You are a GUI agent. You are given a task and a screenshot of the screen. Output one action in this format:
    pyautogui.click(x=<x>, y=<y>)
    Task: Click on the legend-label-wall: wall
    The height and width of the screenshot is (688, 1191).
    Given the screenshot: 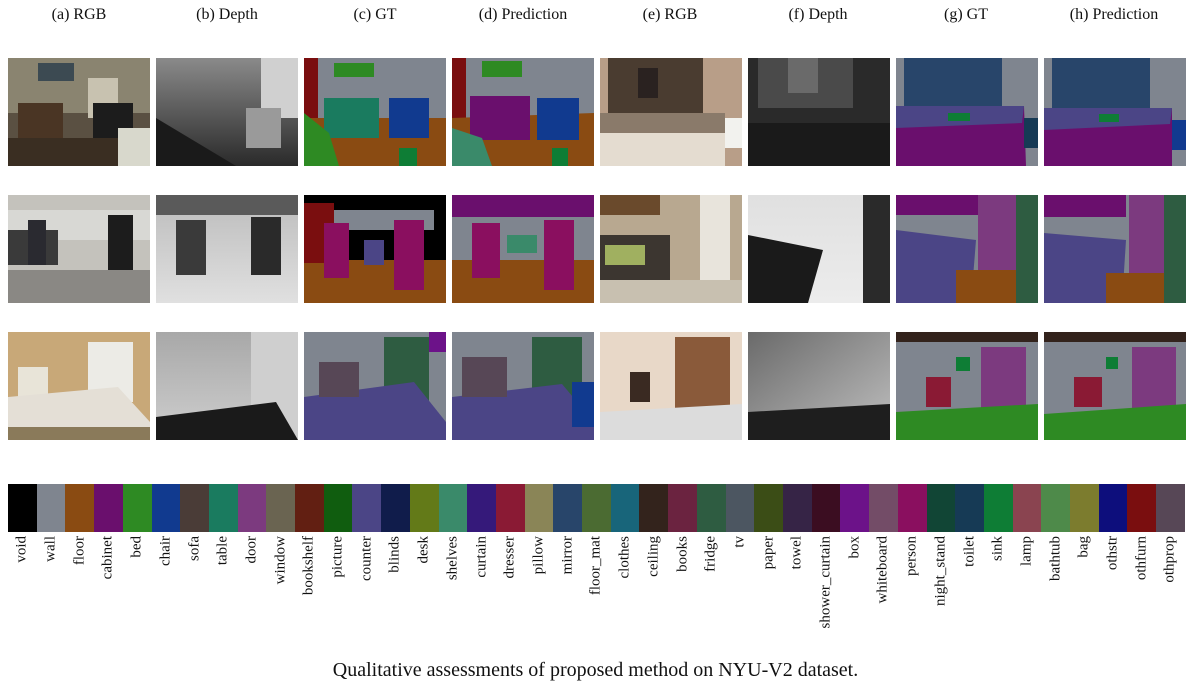 What is the action you would take?
    pyautogui.click(x=50, y=549)
    